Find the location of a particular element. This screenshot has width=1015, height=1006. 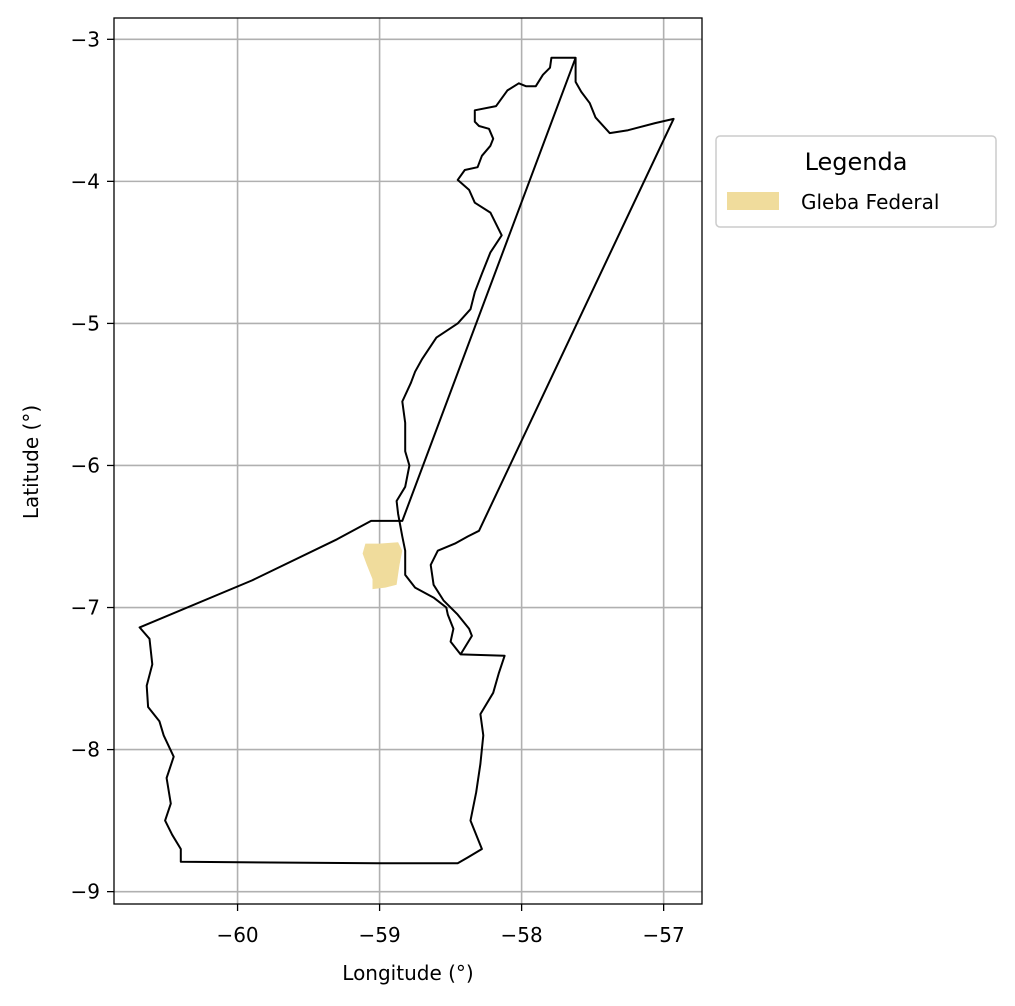

y-tick-label: −4 is located at coordinates (85, 181).